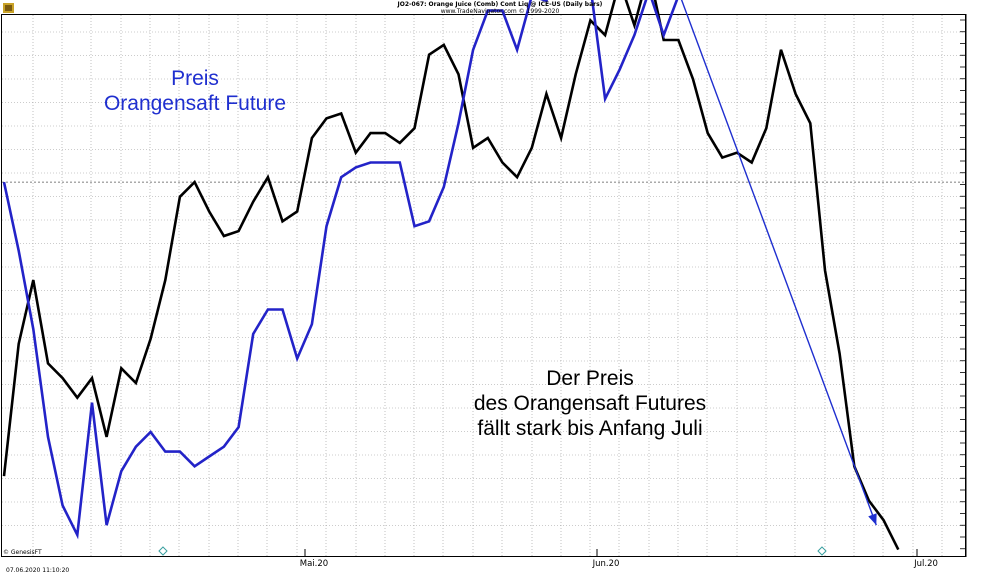 The image size is (1000, 575). Describe the element at coordinates (925, 564) in the screenshot. I see `x-axis-label: Jul.20` at that location.